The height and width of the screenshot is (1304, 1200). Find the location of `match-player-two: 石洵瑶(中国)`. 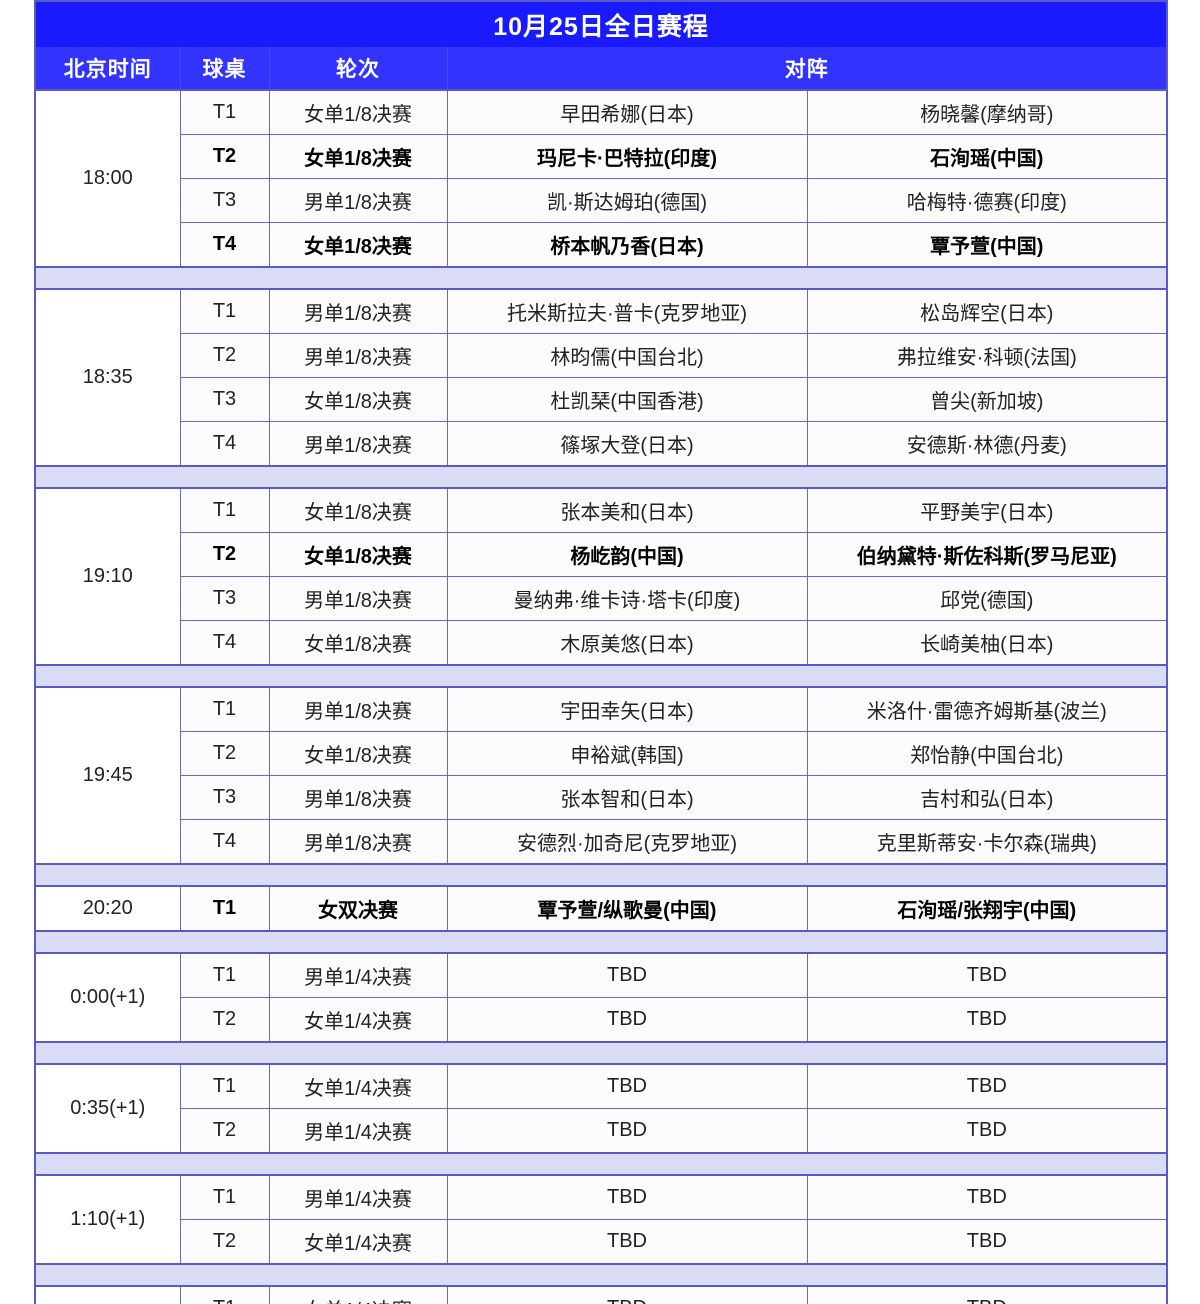

match-player-two: 石洵瑶(中国) is located at coordinates (987, 156).